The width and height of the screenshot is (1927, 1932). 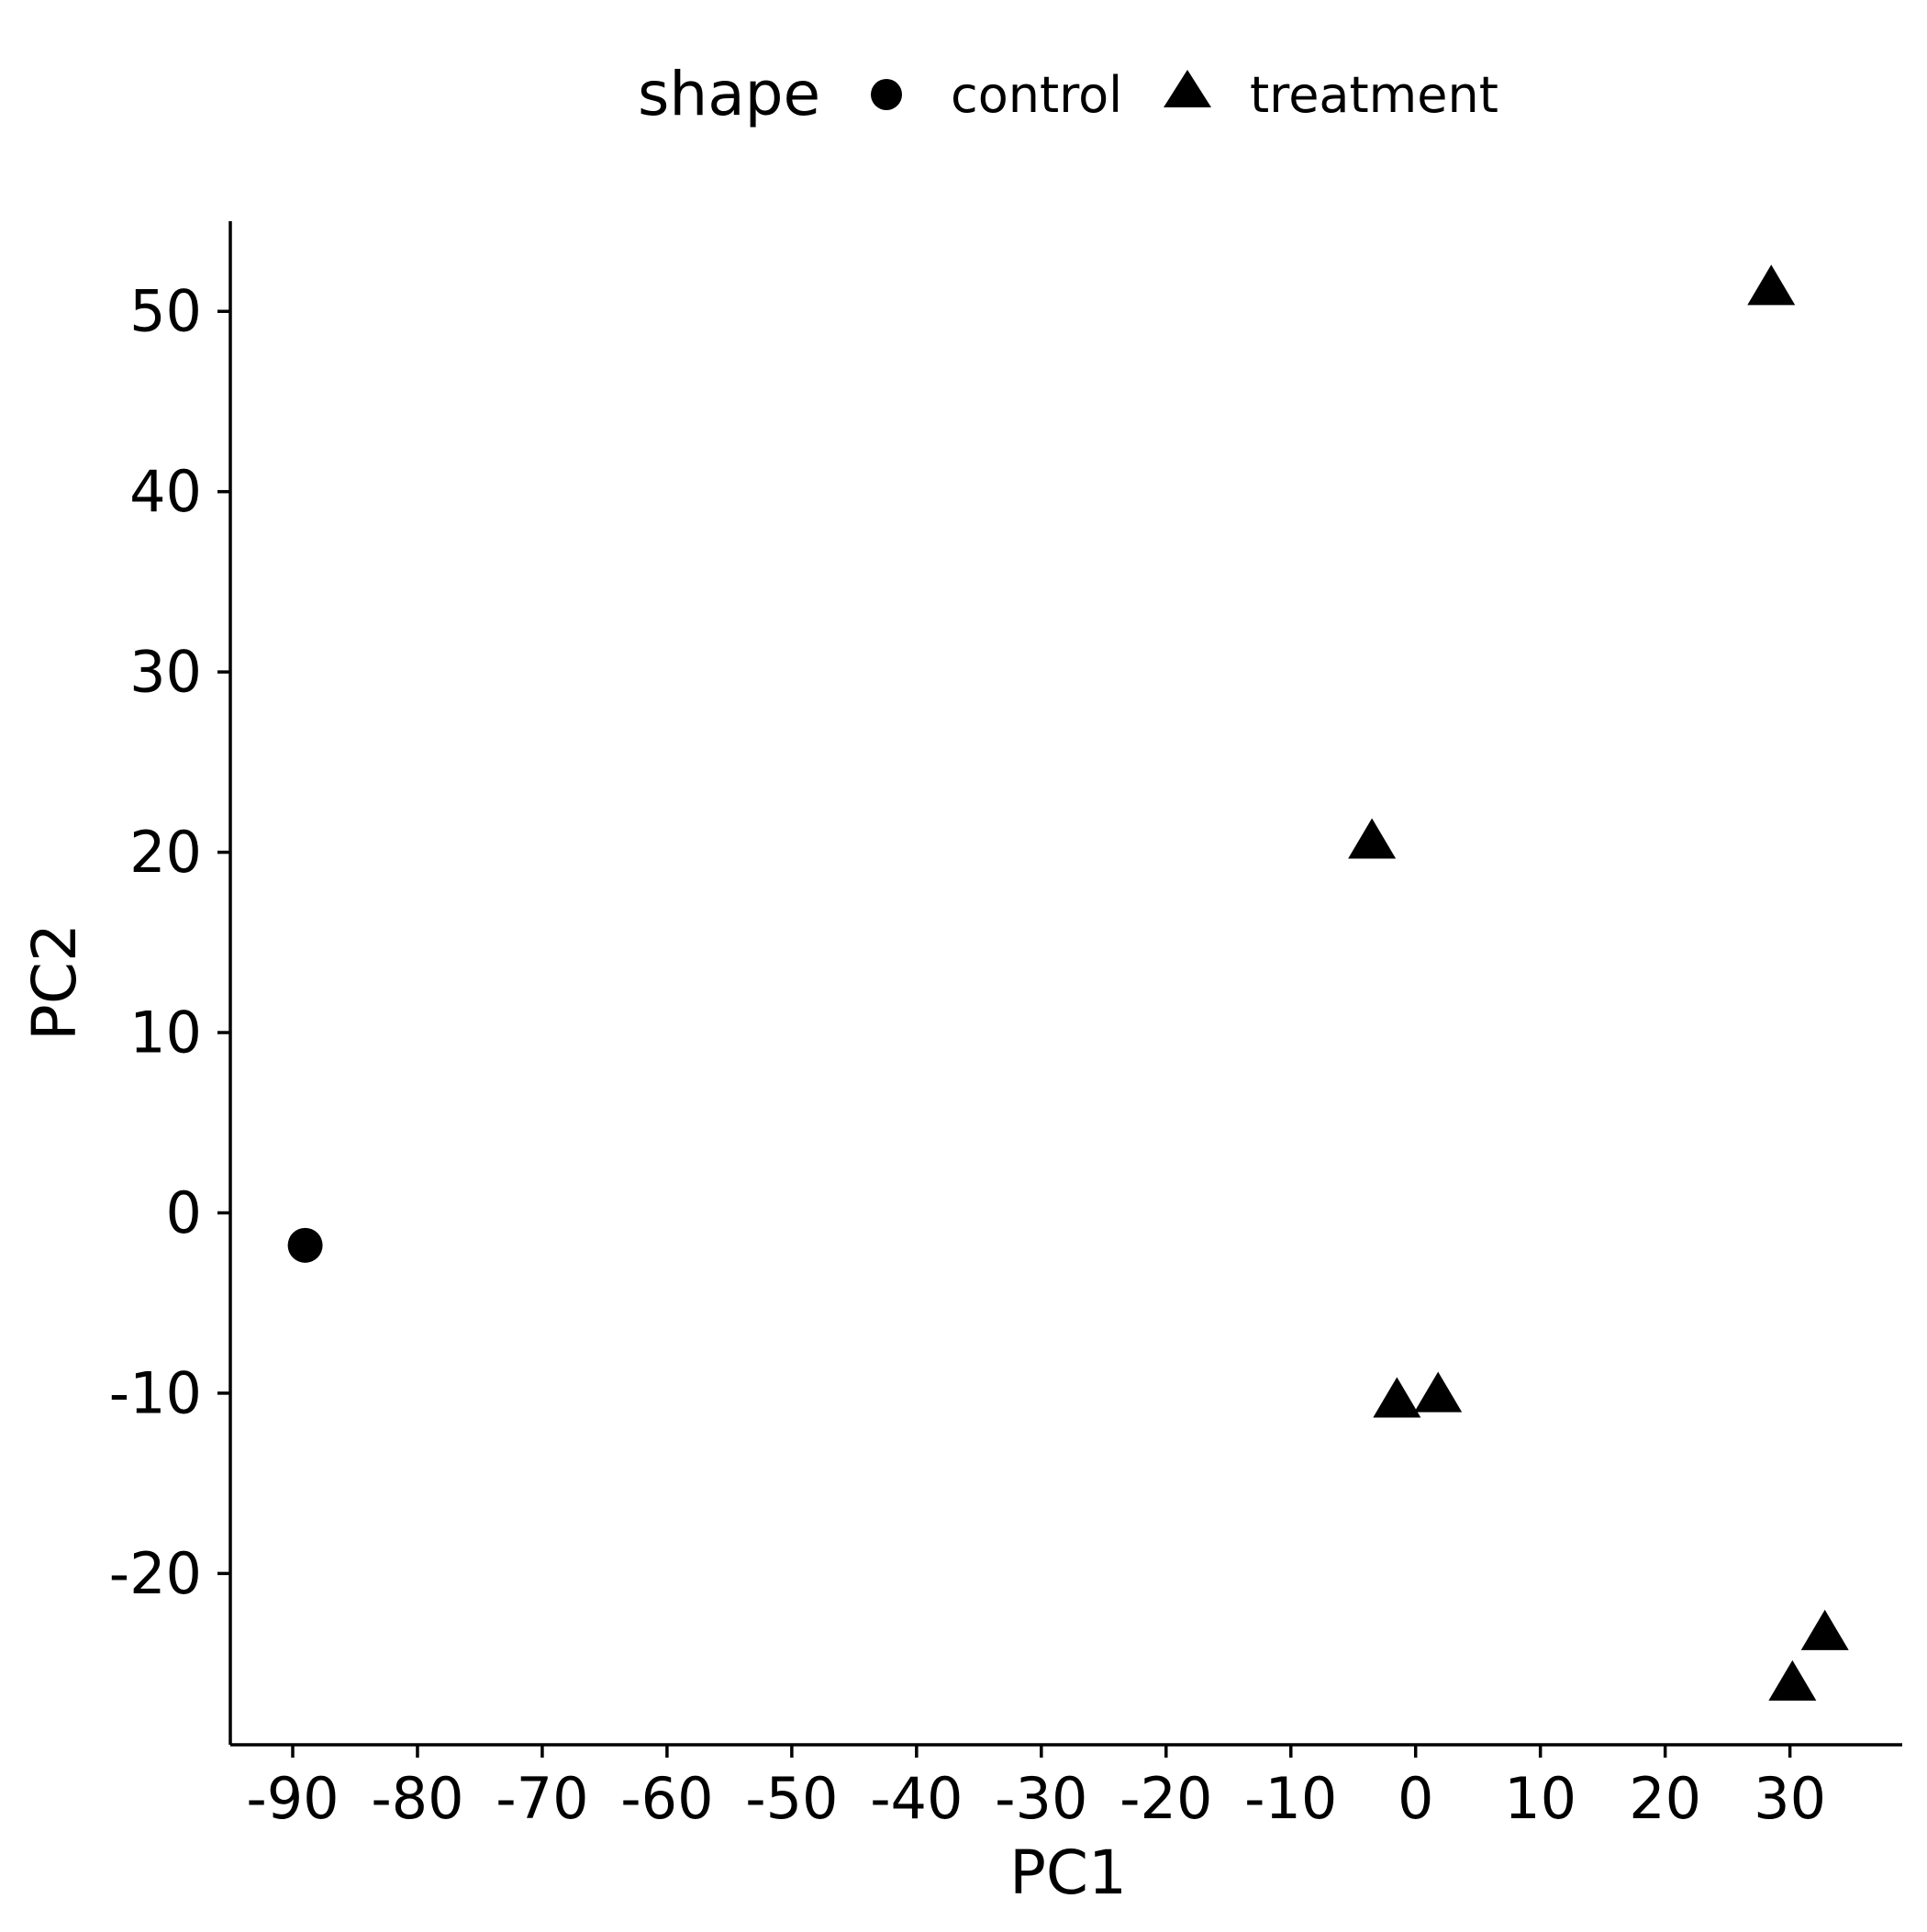 I want to click on legend-key-control-circle, so click(x=886, y=94).